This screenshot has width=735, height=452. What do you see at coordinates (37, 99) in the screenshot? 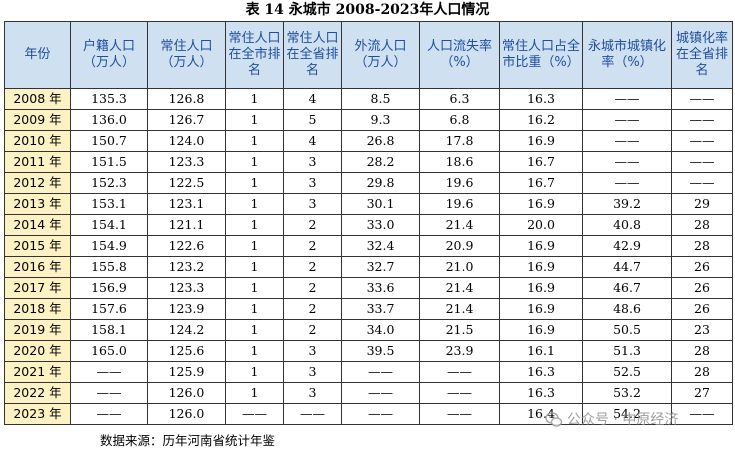
I see `year-cell: 2008 年` at bounding box center [37, 99].